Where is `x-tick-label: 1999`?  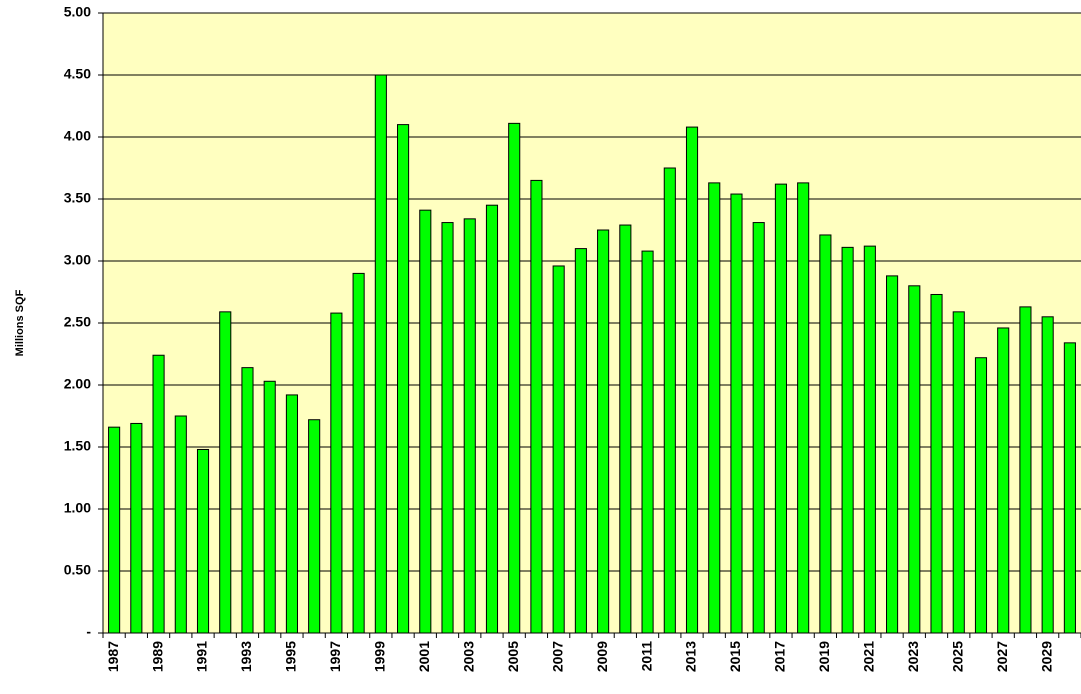 x-tick-label: 1999 is located at coordinates (380, 656).